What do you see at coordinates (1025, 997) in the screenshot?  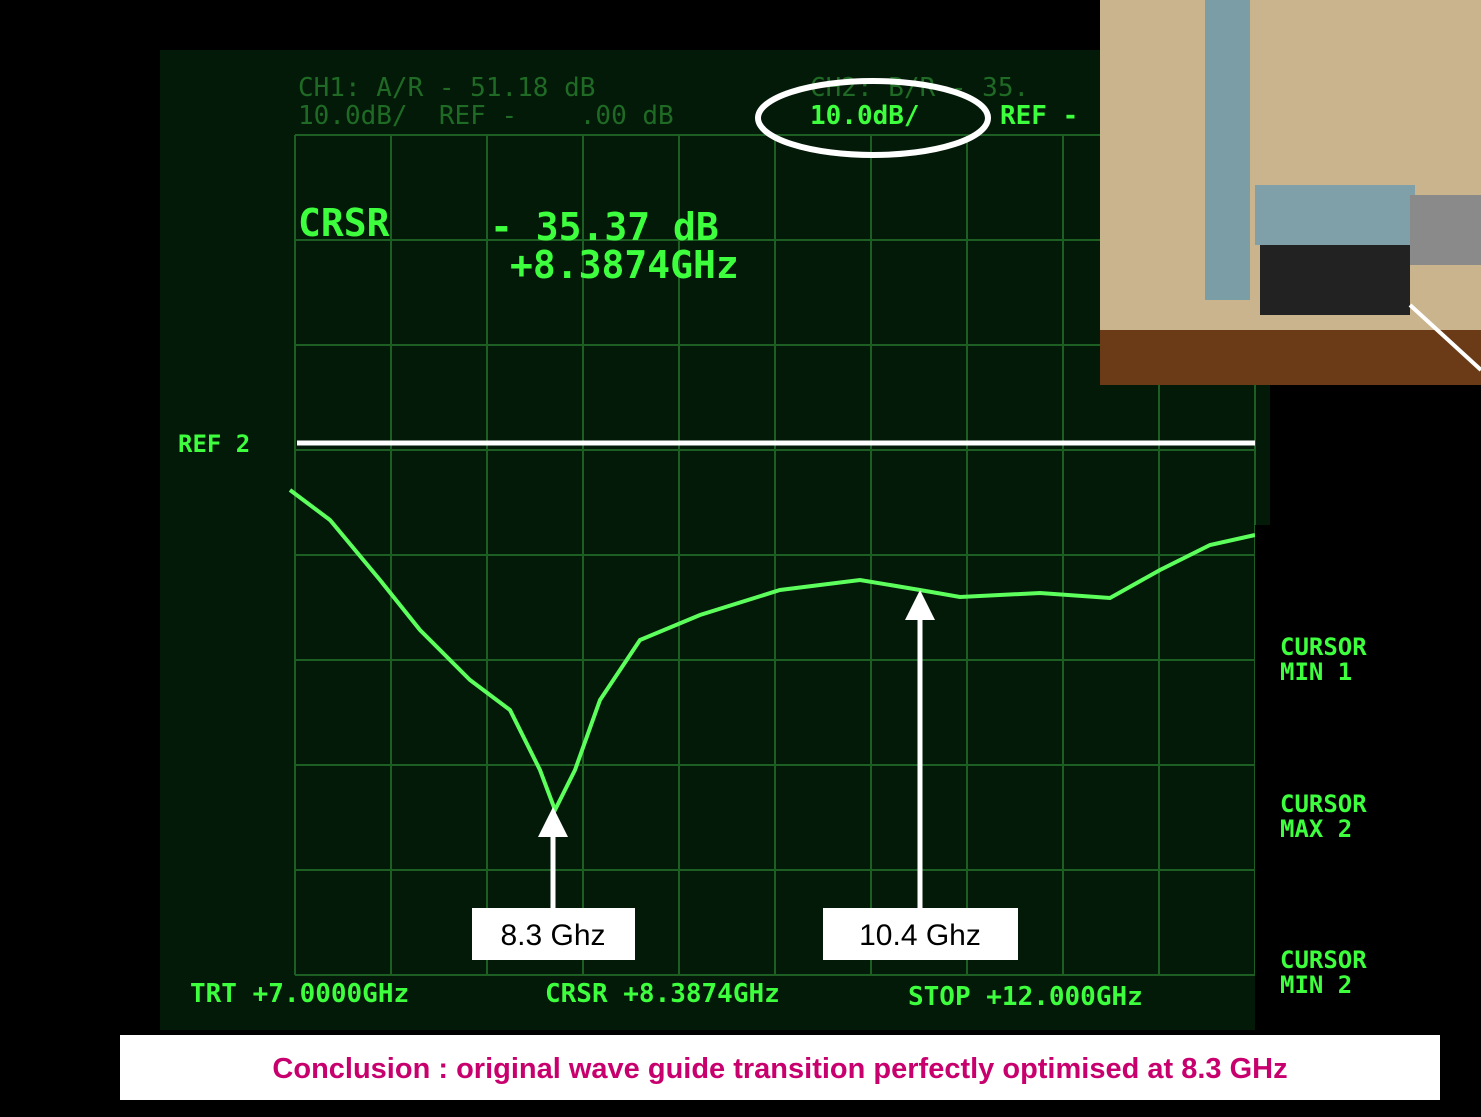 I see `footer-stop: STOP +12.000GHz` at bounding box center [1025, 997].